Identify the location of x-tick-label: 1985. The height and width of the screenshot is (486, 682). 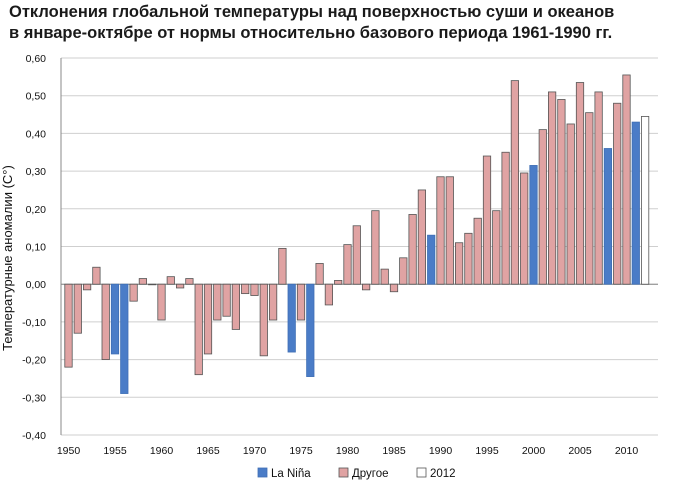
(394, 451).